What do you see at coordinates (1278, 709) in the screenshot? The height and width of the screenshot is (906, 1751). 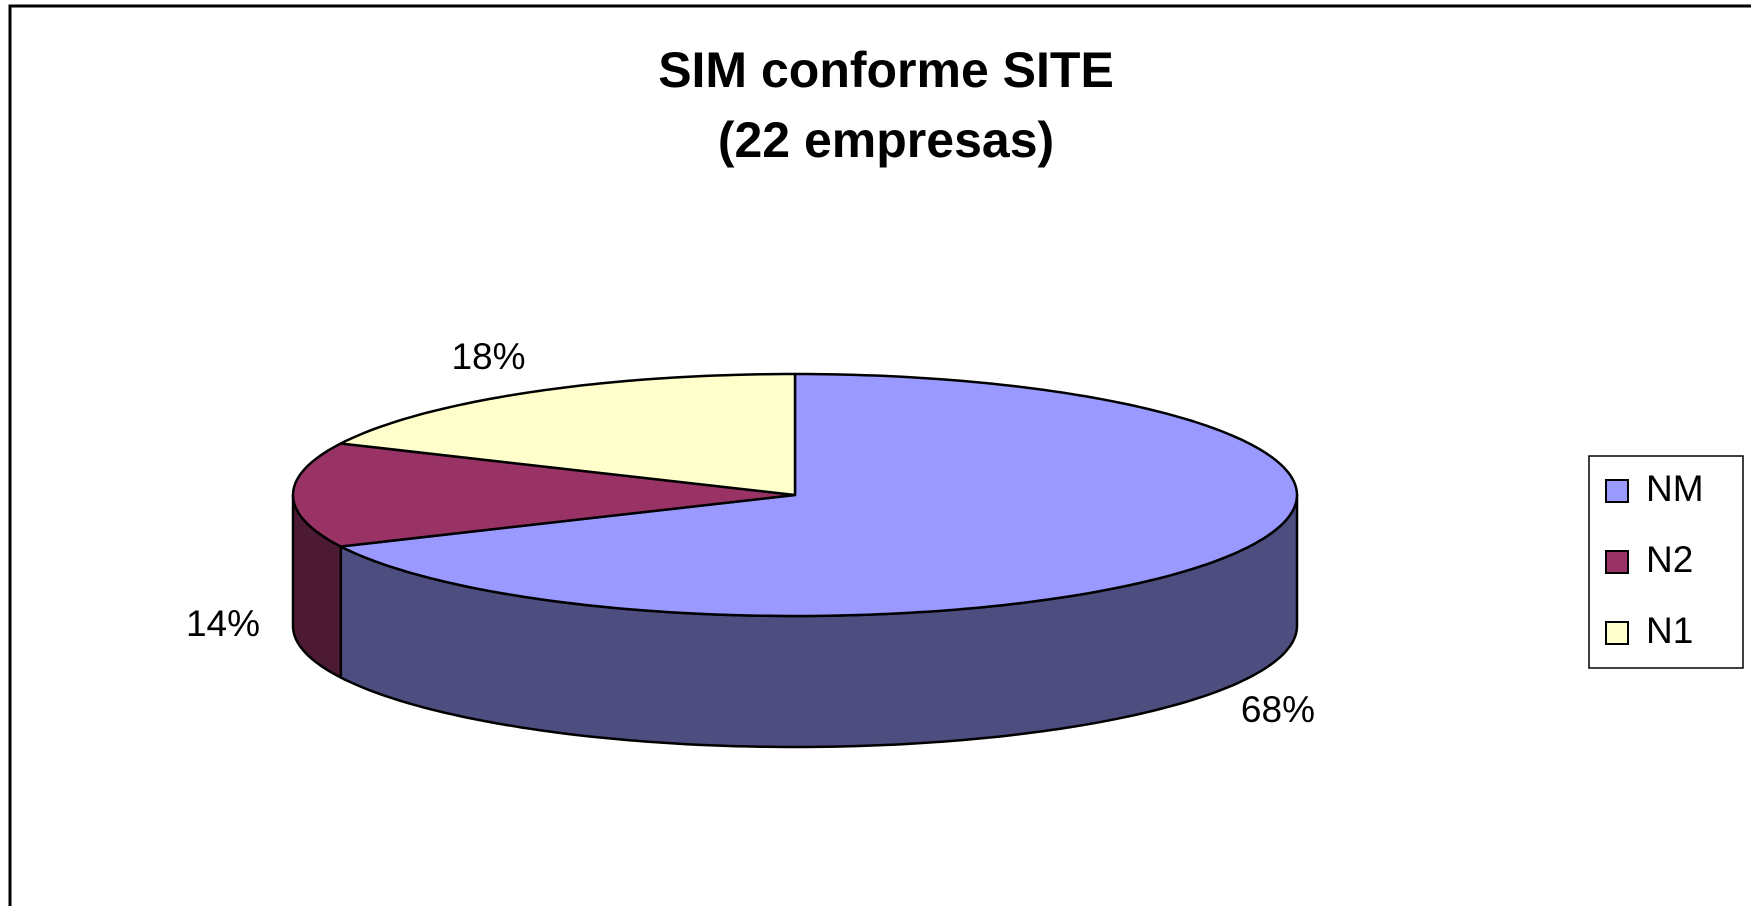 I see `data-label: 68%` at bounding box center [1278, 709].